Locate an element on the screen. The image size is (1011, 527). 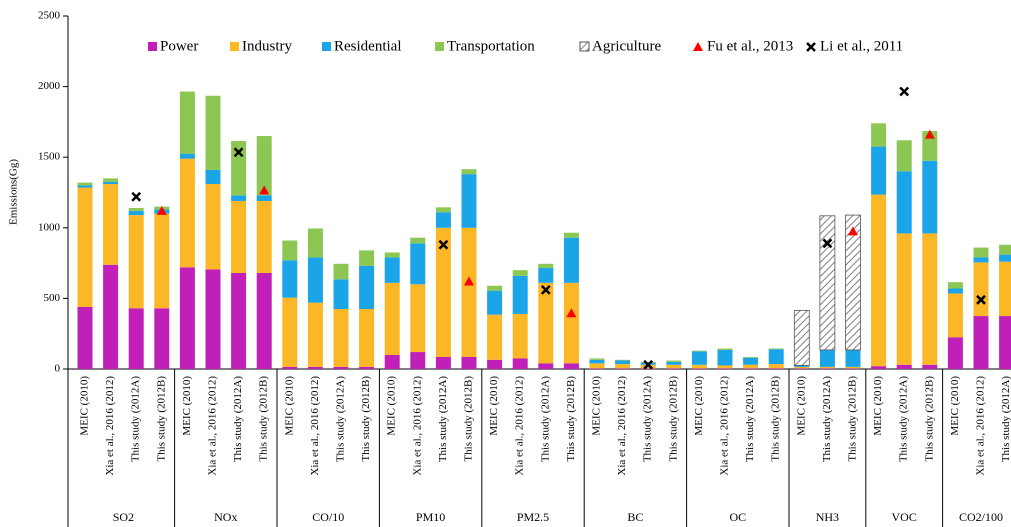
legend-symbol is located at coordinates (811, 47).